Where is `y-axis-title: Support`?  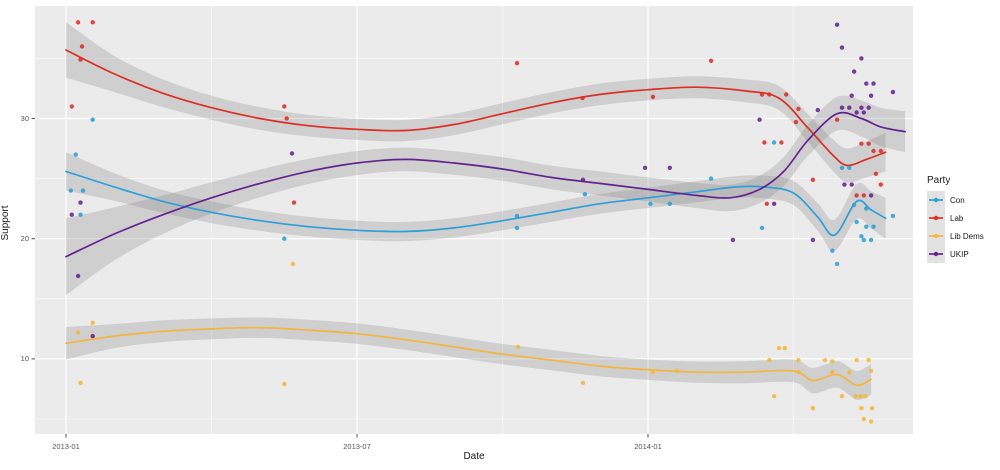
y-axis-title: Support is located at coordinates (5, 223).